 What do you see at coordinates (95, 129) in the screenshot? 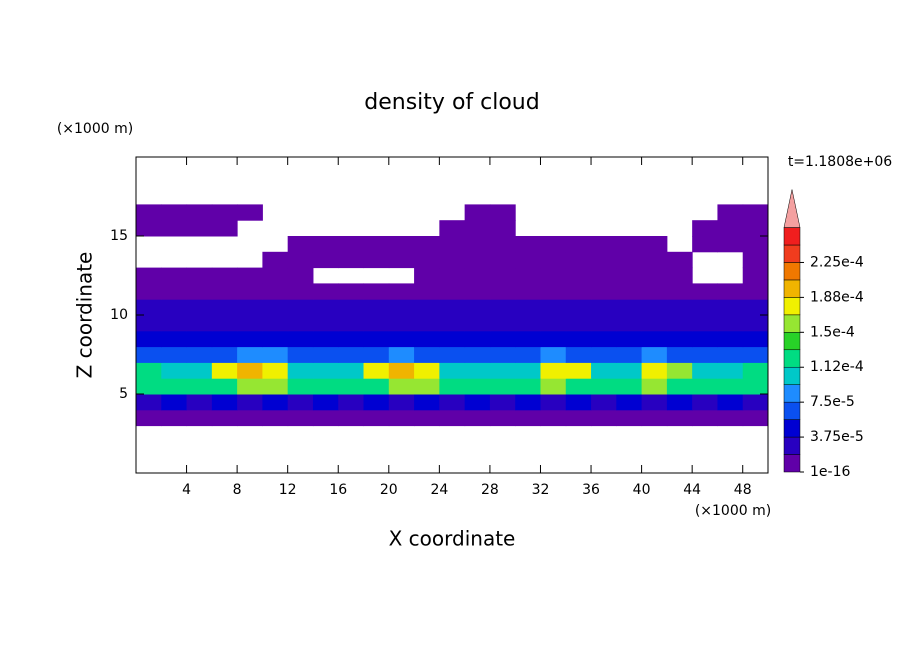
I see `y-unit: (×1000 m)` at bounding box center [95, 129].